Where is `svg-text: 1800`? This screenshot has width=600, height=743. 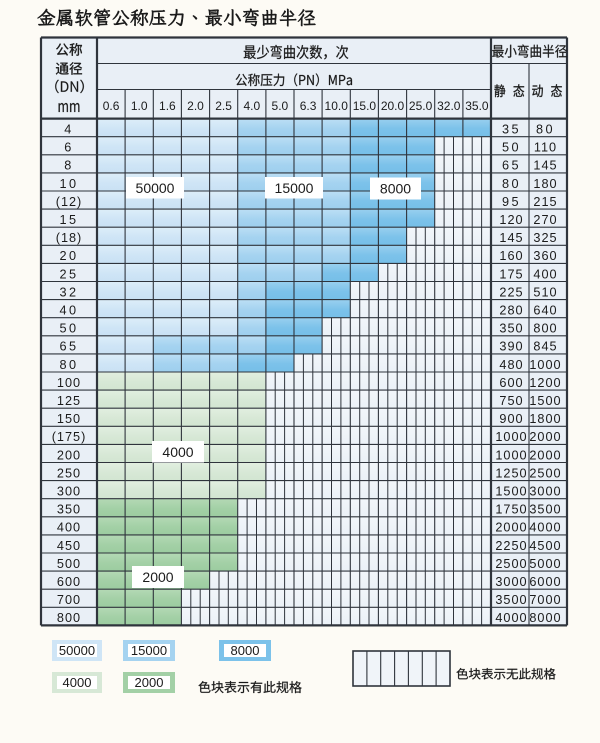
svg-text: 1800 is located at coordinates (545, 419).